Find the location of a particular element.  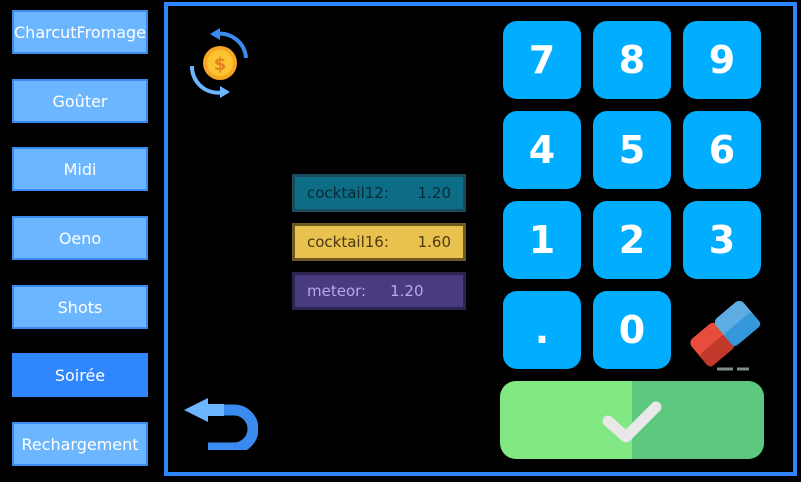

key-9: 9 is located at coordinates (722, 60).